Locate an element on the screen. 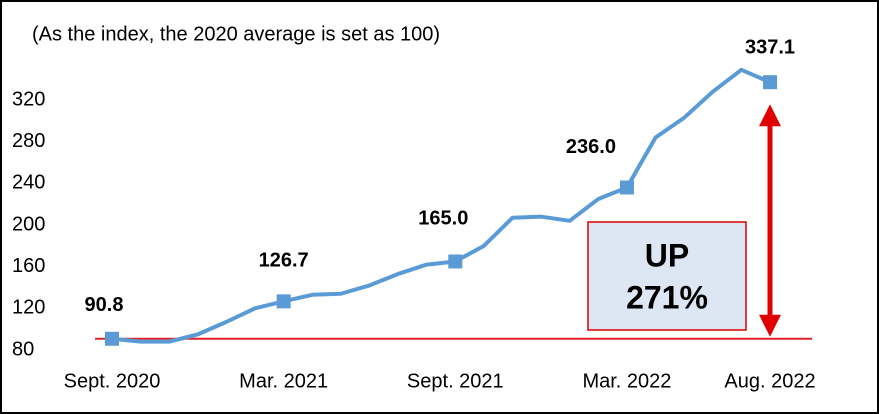 The width and height of the screenshot is (879, 414). annotation-text: 271% is located at coordinates (667, 297).